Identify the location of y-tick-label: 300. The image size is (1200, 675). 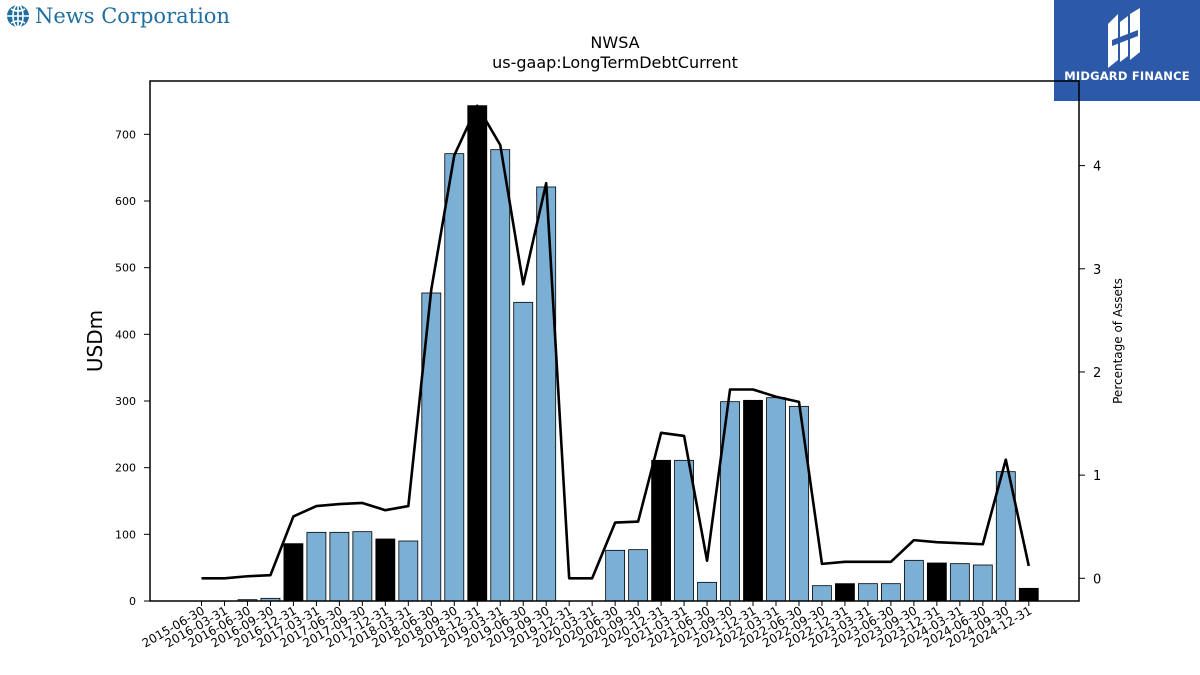
(125, 401).